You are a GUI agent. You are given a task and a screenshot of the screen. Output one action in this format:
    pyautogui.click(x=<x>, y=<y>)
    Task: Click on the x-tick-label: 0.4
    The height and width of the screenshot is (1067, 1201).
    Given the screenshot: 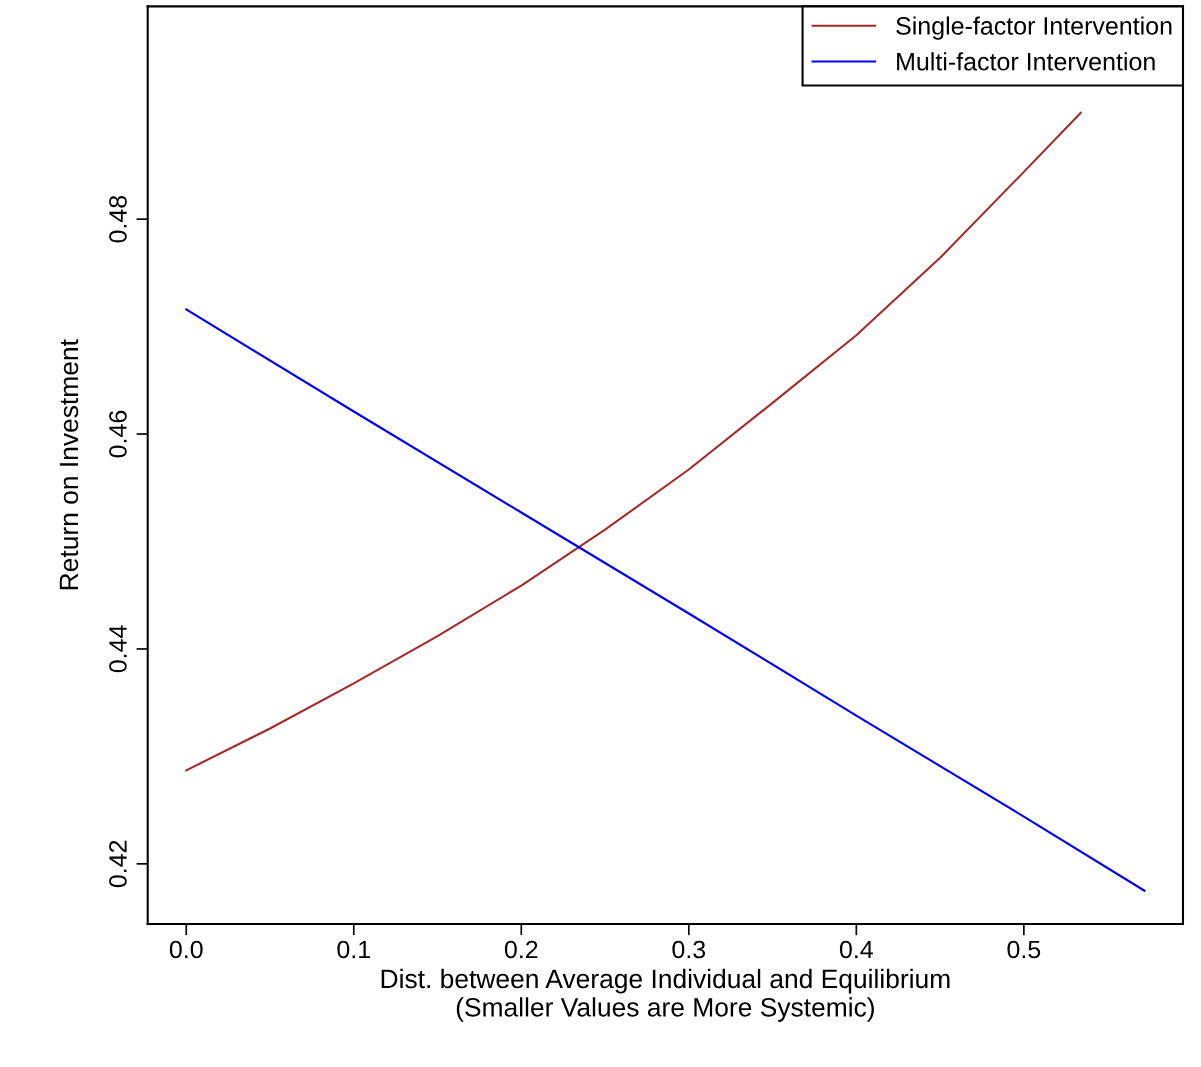 What is the action you would take?
    pyautogui.click(x=856, y=949)
    